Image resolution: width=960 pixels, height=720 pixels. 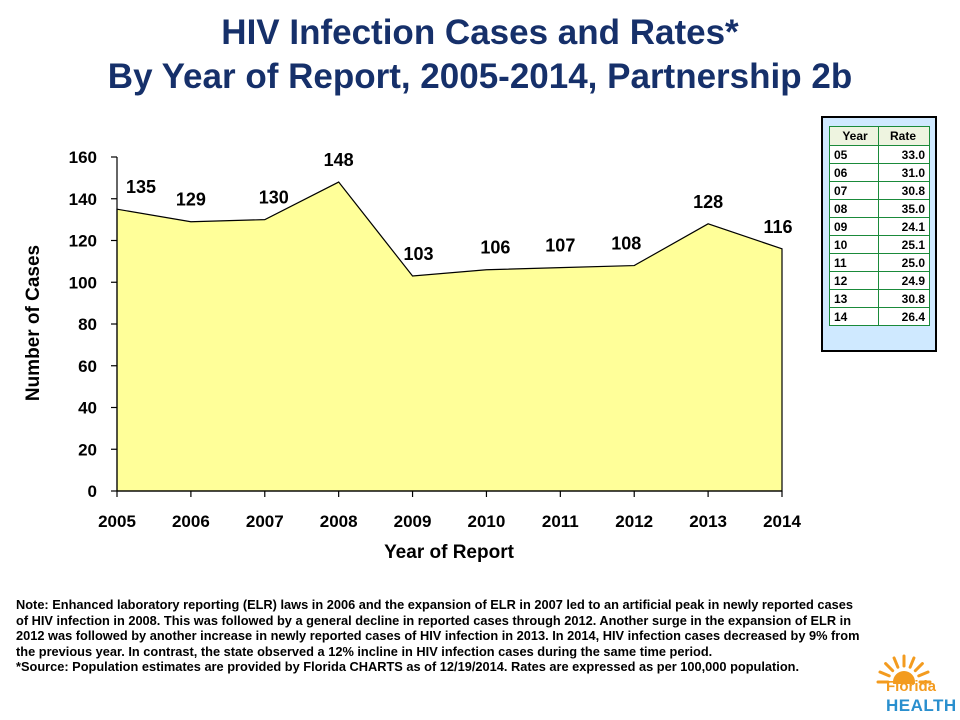 What do you see at coordinates (904, 172) in the screenshot?
I see `rate-table-rate-cell: 31.0` at bounding box center [904, 172].